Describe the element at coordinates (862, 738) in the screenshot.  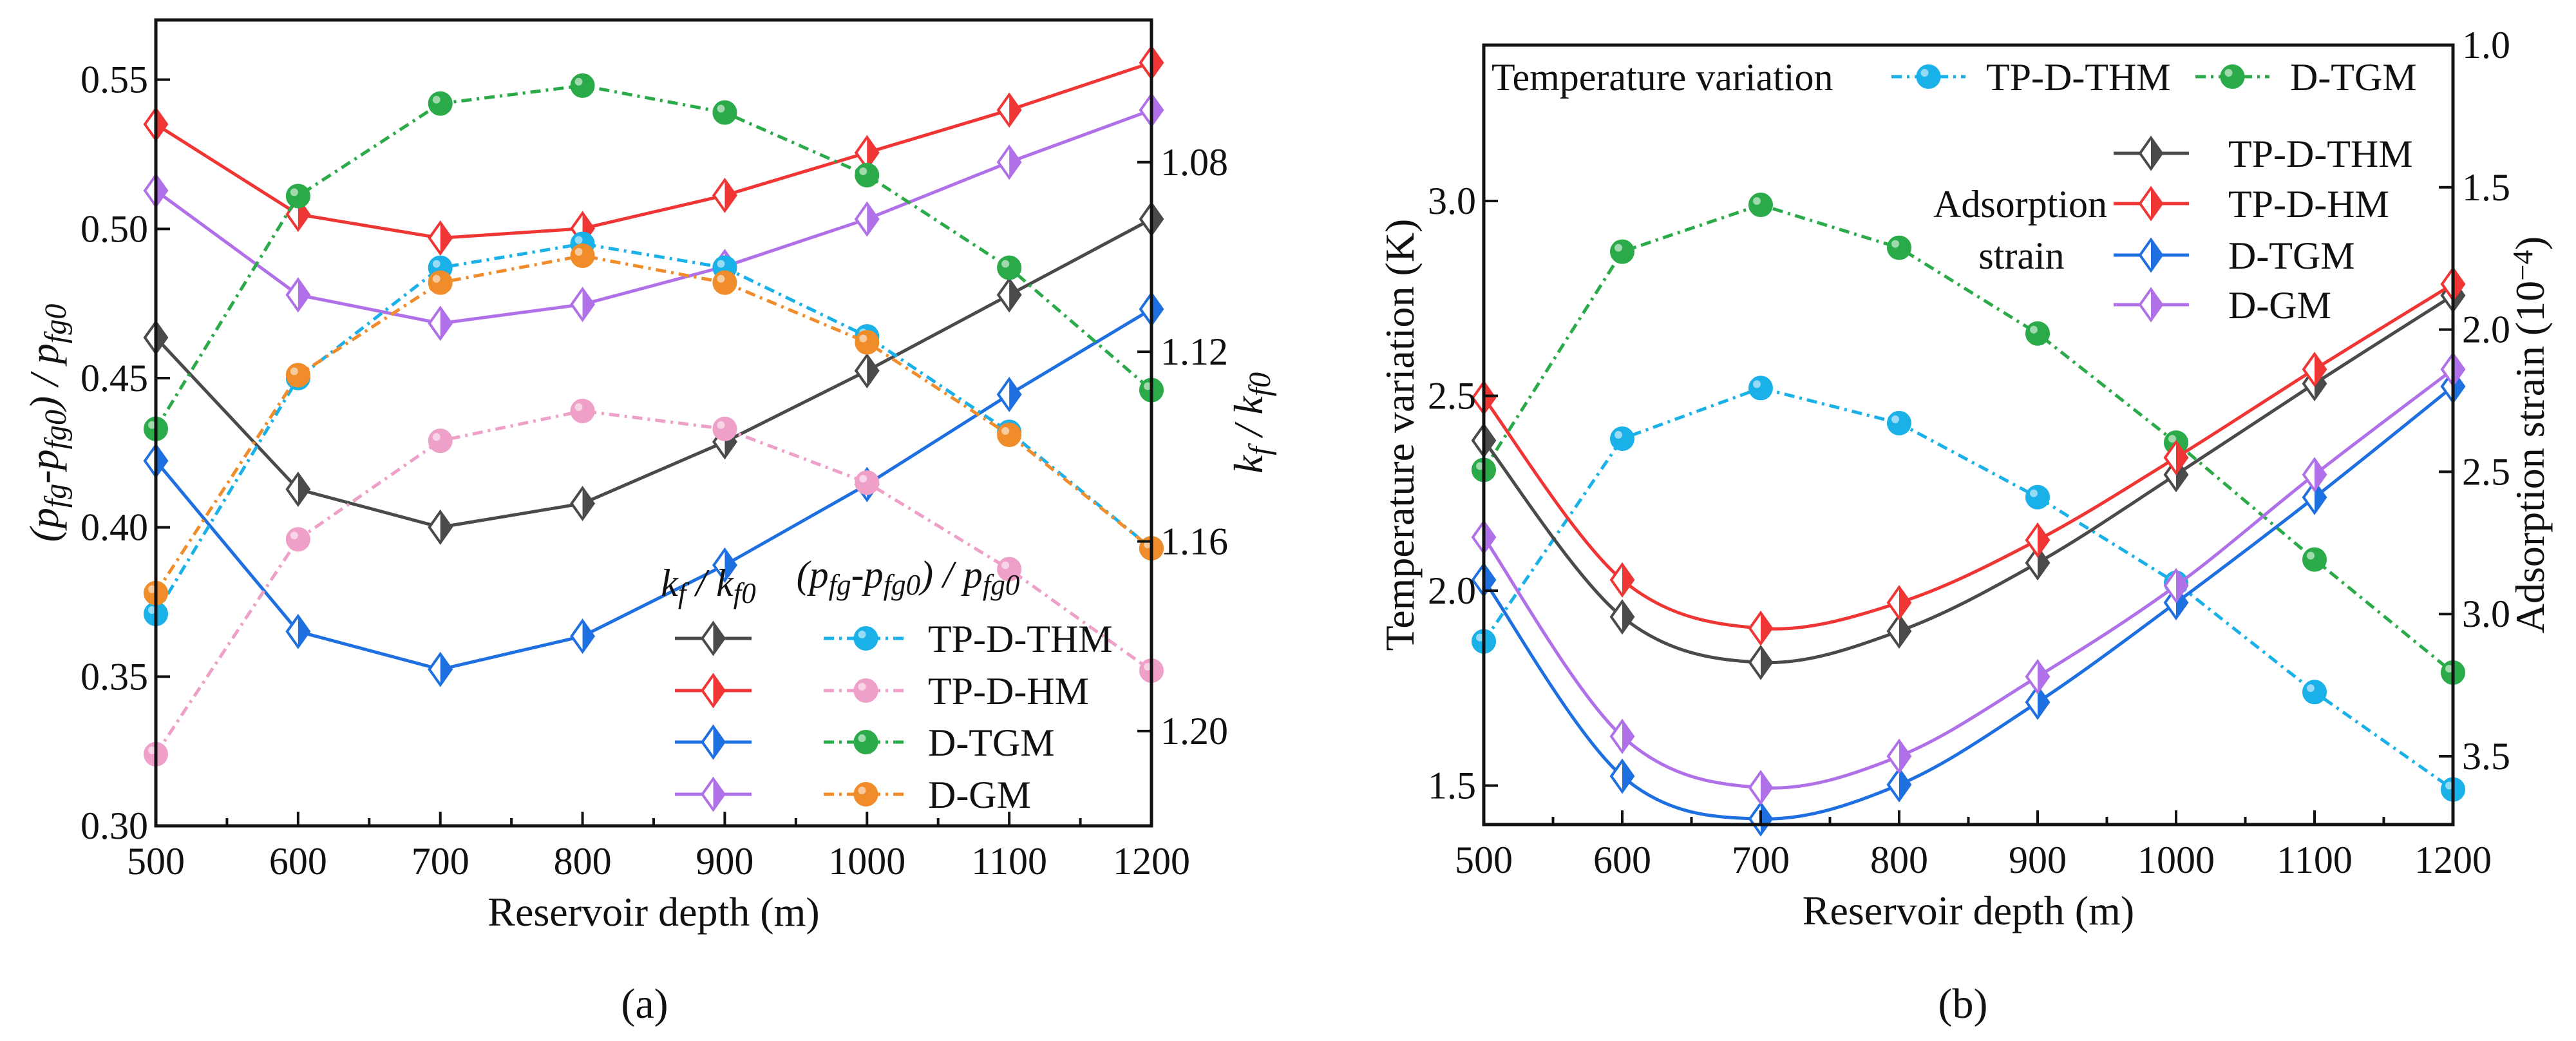
I see `legend-pressure-D-TGM-marker-highlight` at that location.